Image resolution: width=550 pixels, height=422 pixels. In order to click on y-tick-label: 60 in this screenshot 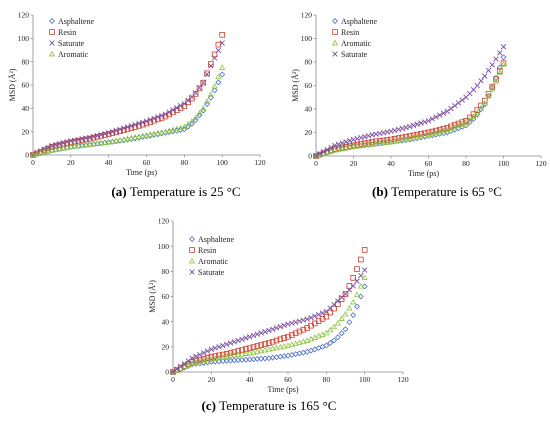, I will do `click(309, 85)`.